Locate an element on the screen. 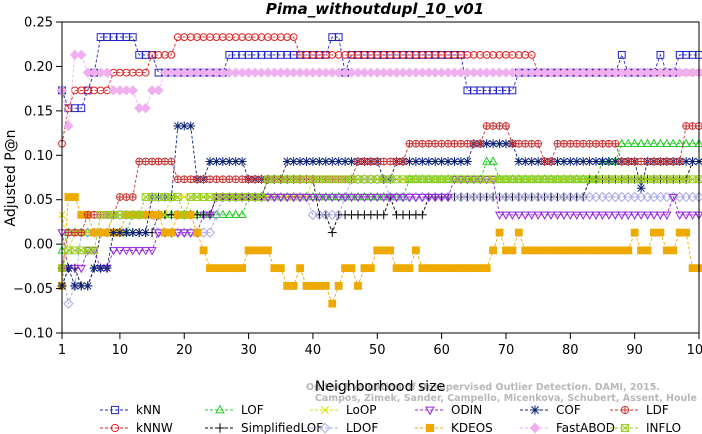  x-tick-label: 40 is located at coordinates (313, 350).